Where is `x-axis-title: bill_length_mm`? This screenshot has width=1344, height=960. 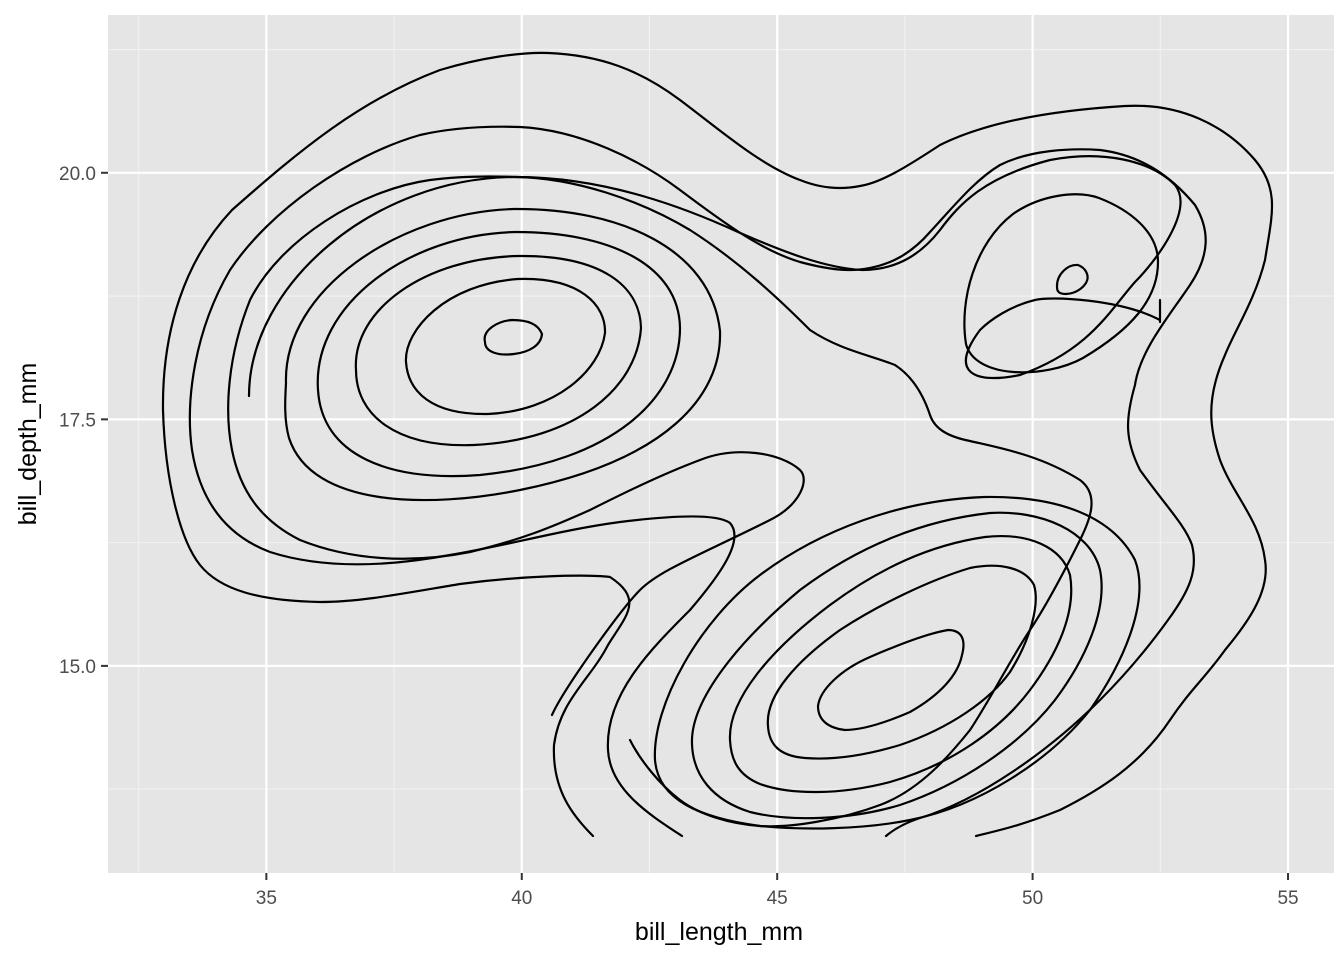
x-axis-title: bill_length_mm is located at coordinates (719, 932).